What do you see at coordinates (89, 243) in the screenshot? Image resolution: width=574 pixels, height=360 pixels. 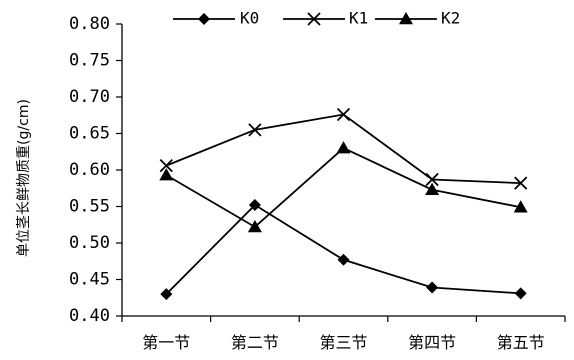 I see `y-tick-label: 0.50` at bounding box center [89, 243].